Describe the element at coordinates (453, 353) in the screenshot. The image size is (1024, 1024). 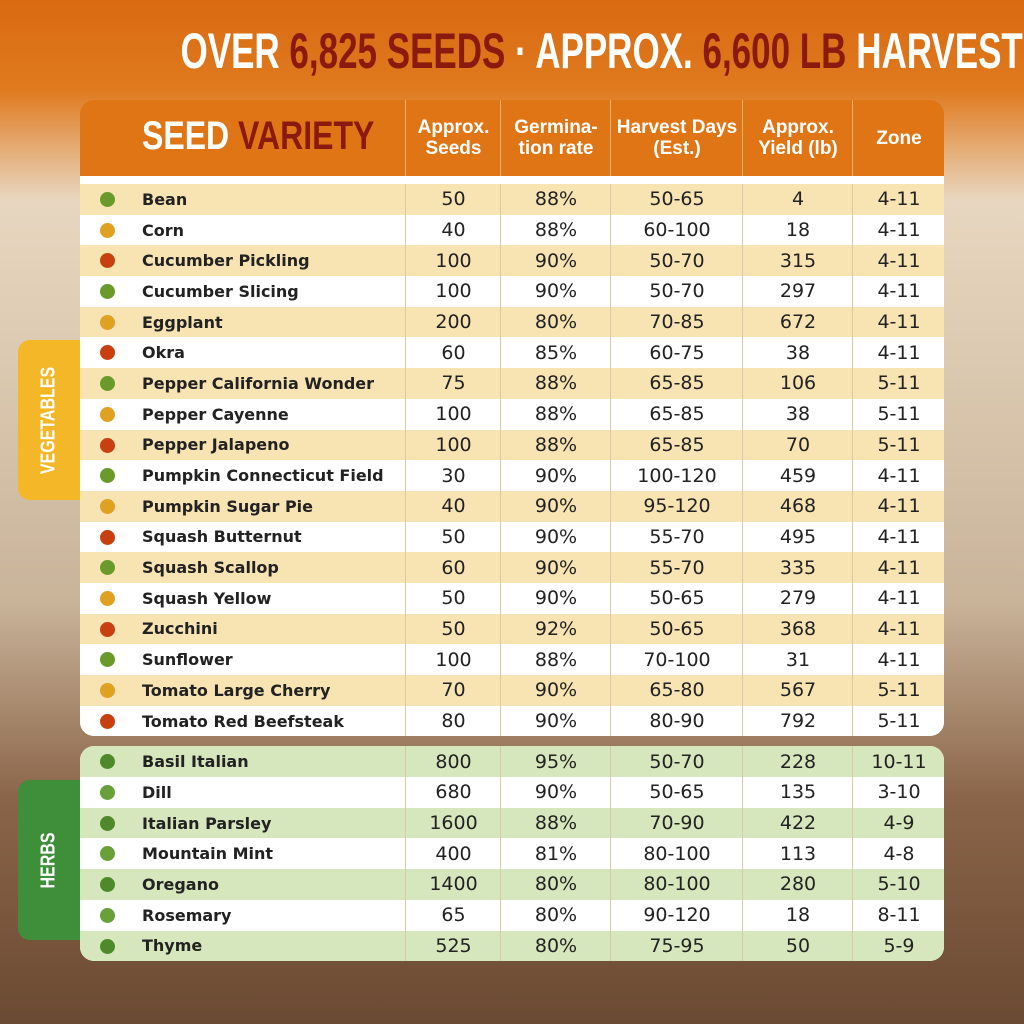
I see `table-cell: 60` at that location.